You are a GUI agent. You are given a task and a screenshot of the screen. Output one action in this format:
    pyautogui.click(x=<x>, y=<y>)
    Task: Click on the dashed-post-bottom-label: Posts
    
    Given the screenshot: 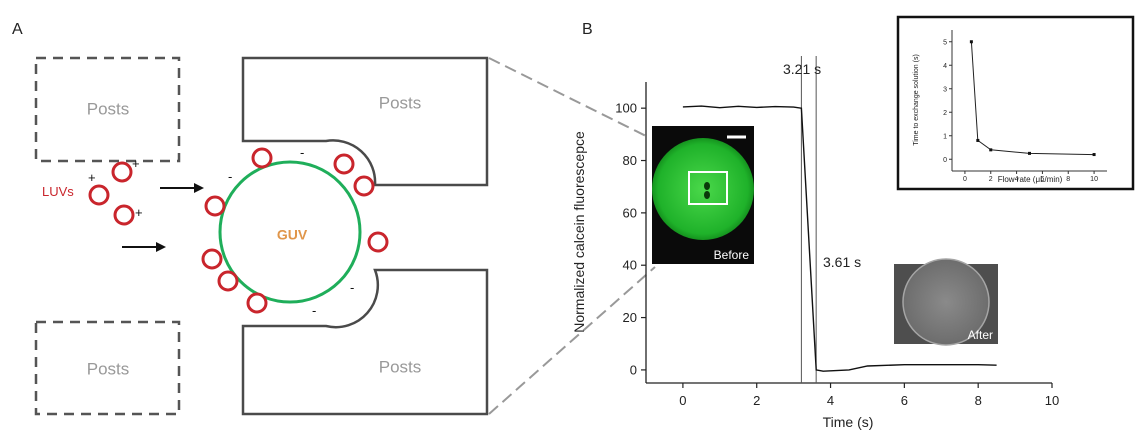 What is the action you would take?
    pyautogui.click(x=108, y=368)
    